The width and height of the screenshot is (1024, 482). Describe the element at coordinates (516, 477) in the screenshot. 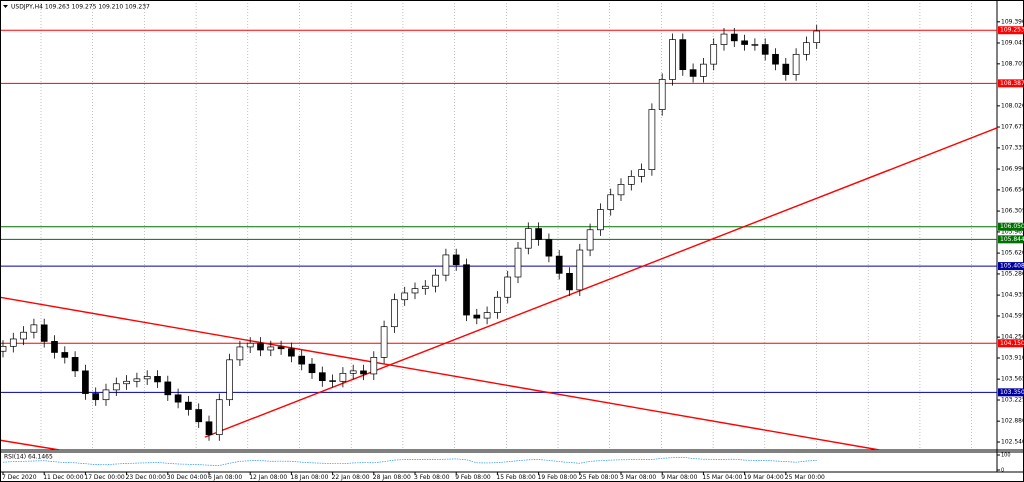

I see `x-tick-label: 15 Feb 08:00` at that location.